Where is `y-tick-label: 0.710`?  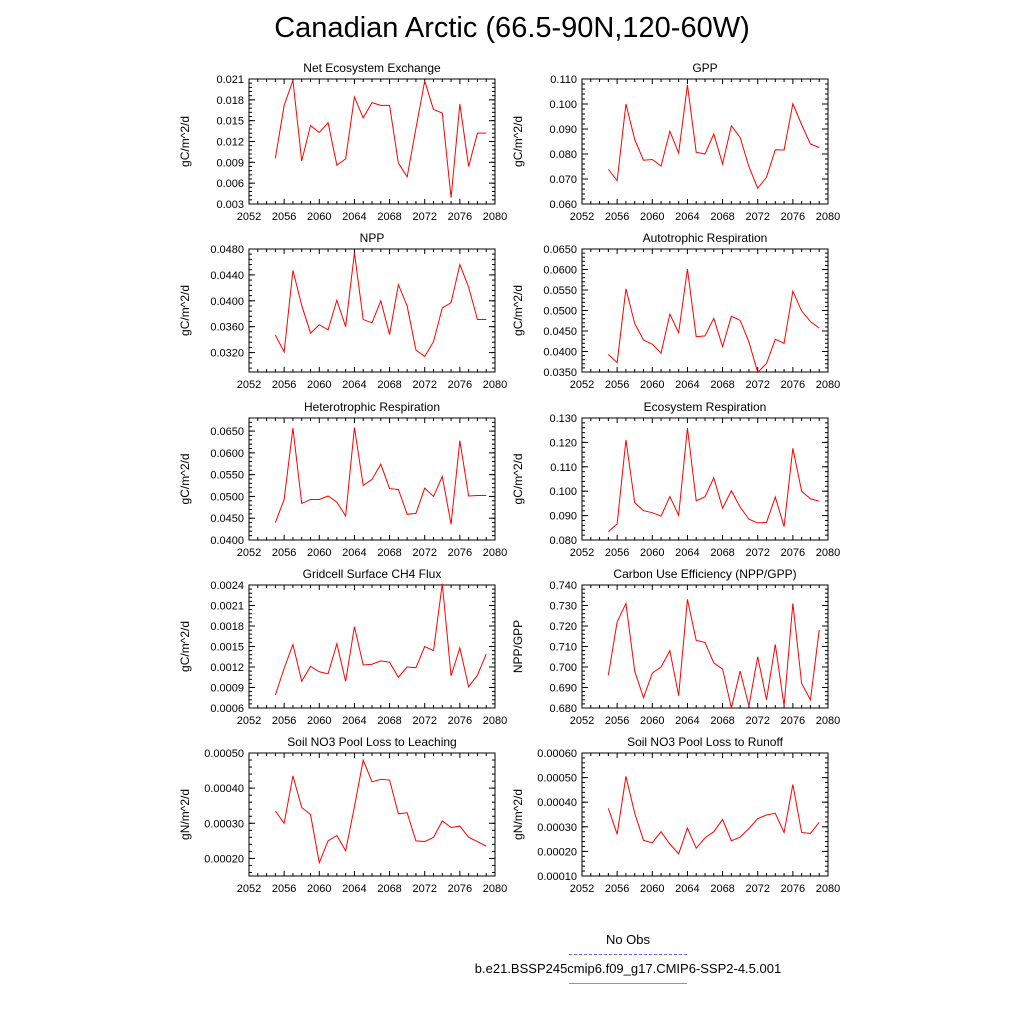
y-tick-label: 0.710 is located at coordinates (563, 648).